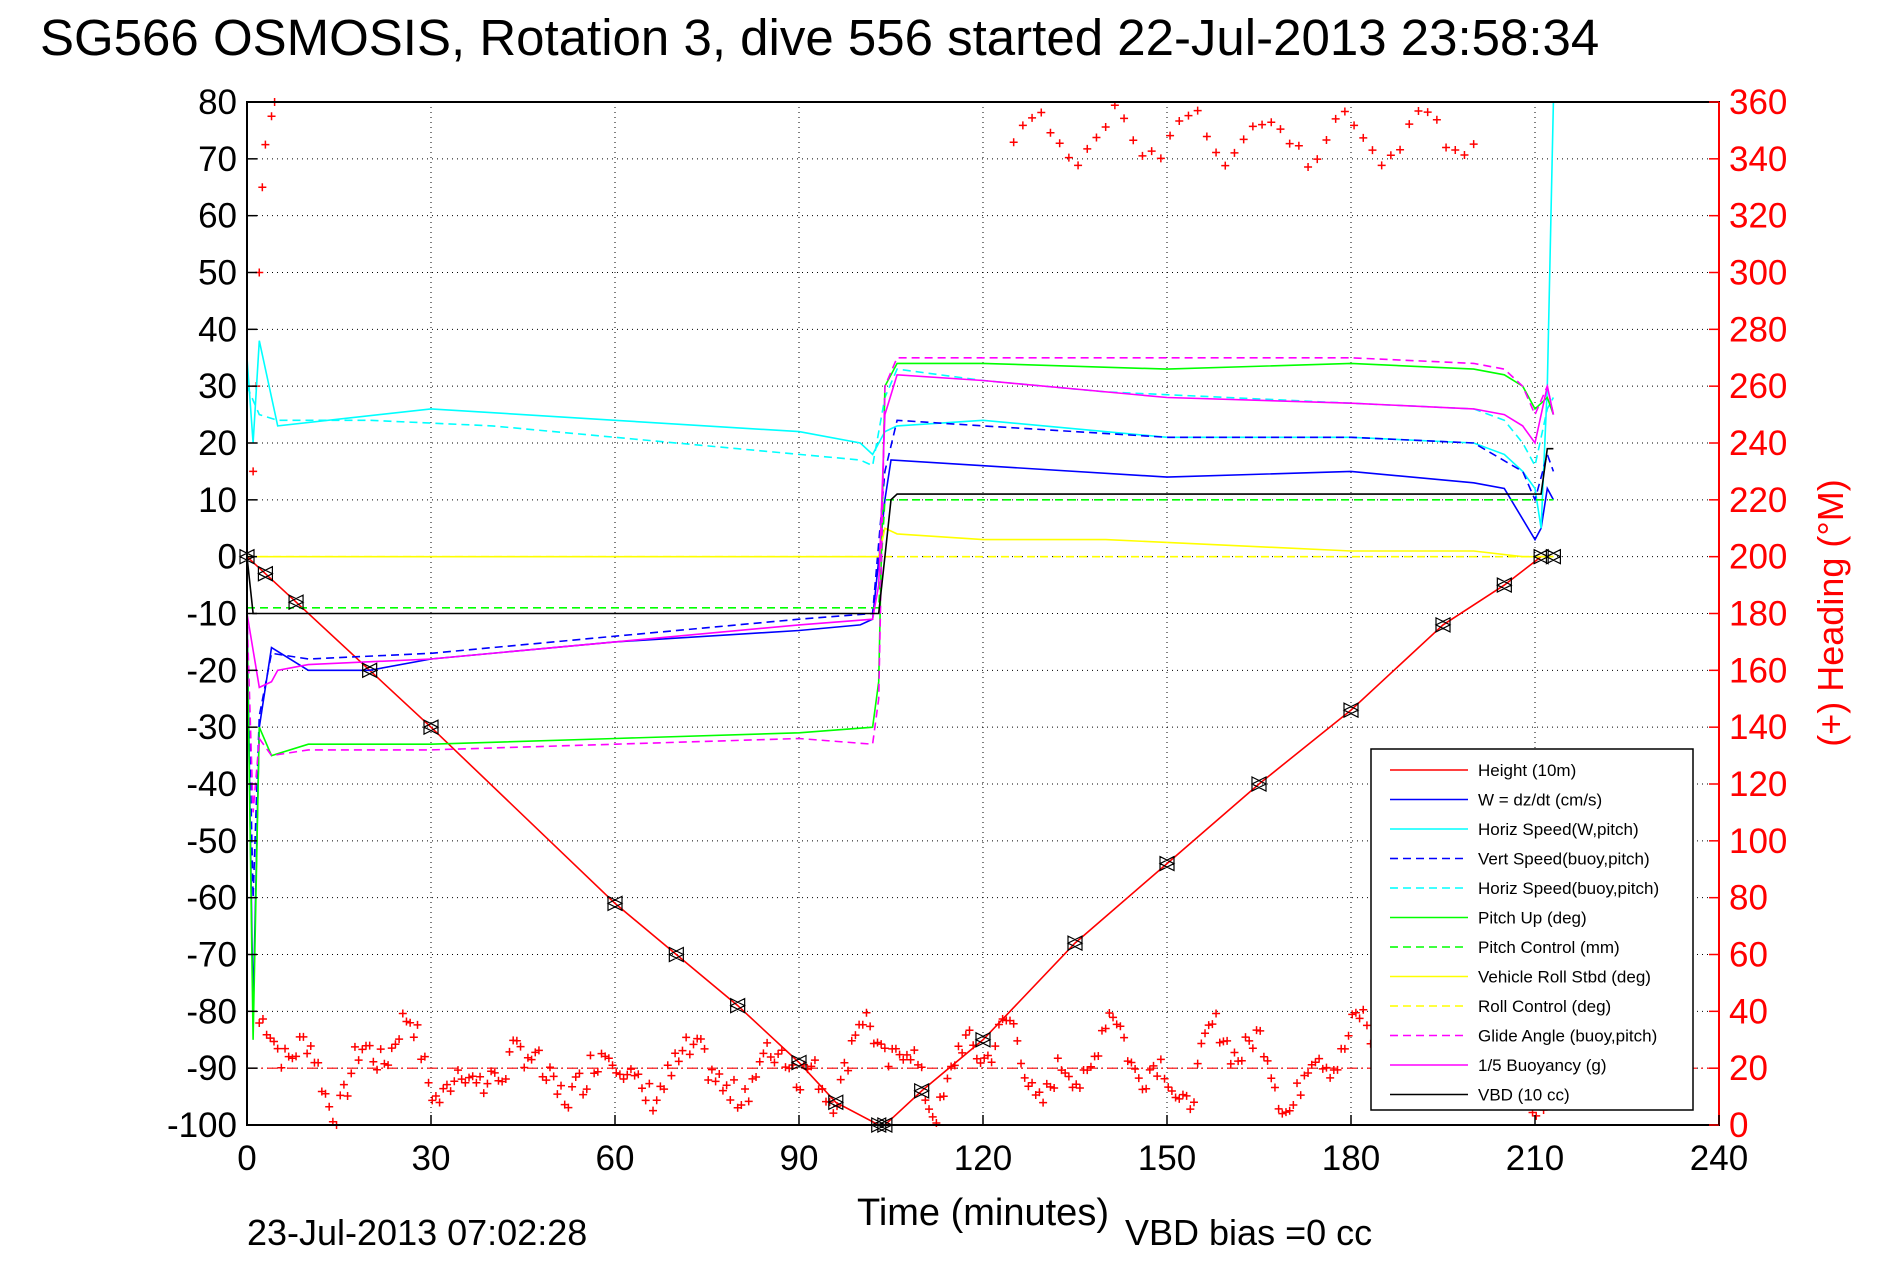 The height and width of the screenshot is (1262, 1891). What do you see at coordinates (217, 216) in the screenshot?
I see `y-tick-label: 60` at bounding box center [217, 216].